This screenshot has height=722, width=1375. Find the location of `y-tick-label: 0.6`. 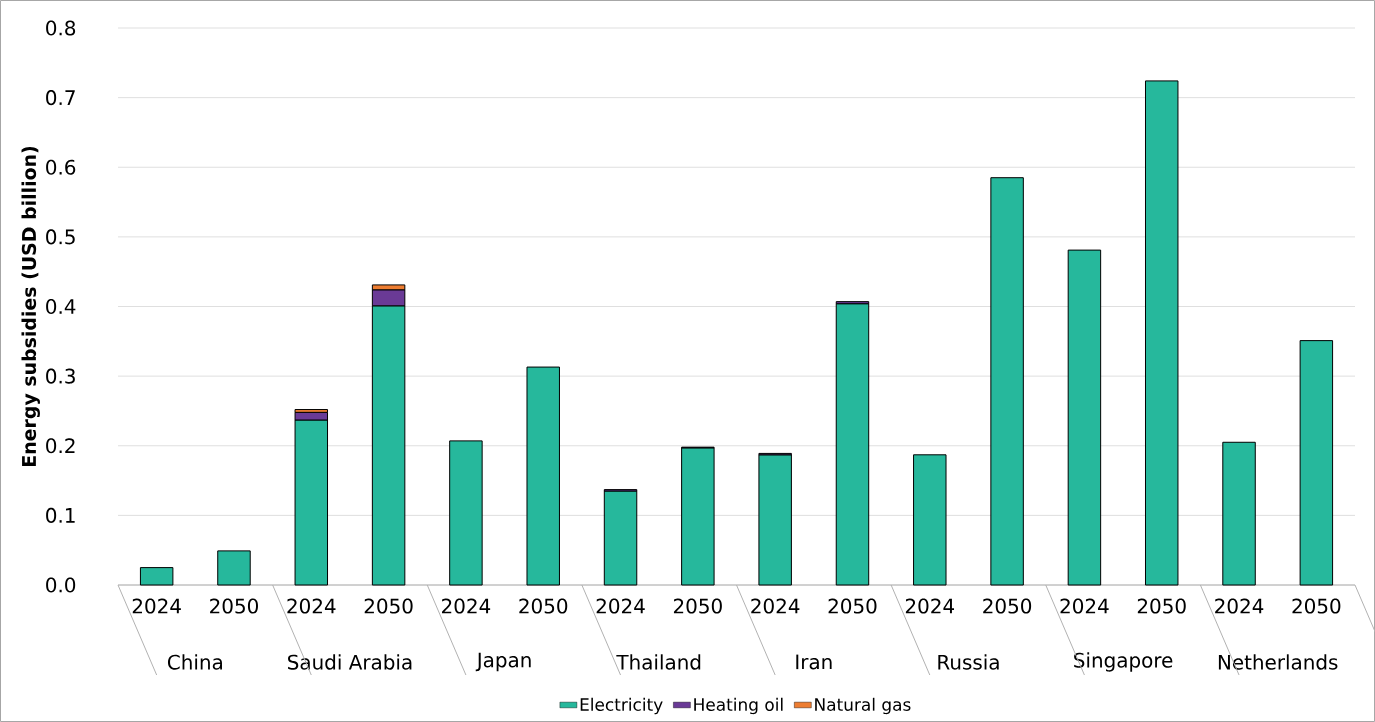

y-tick-label: 0.6 is located at coordinates (61, 167).